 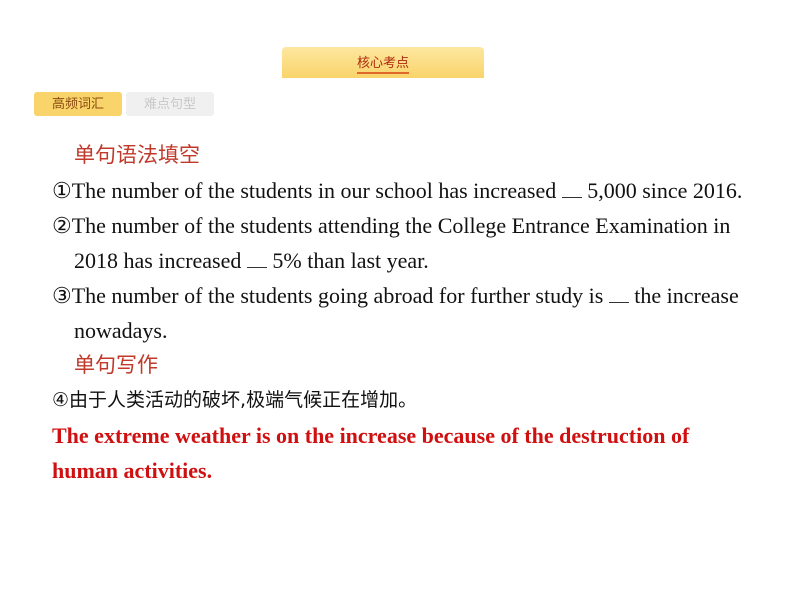 I want to click on tab-high-frequency-vocab: 高频词汇, so click(x=78, y=104).